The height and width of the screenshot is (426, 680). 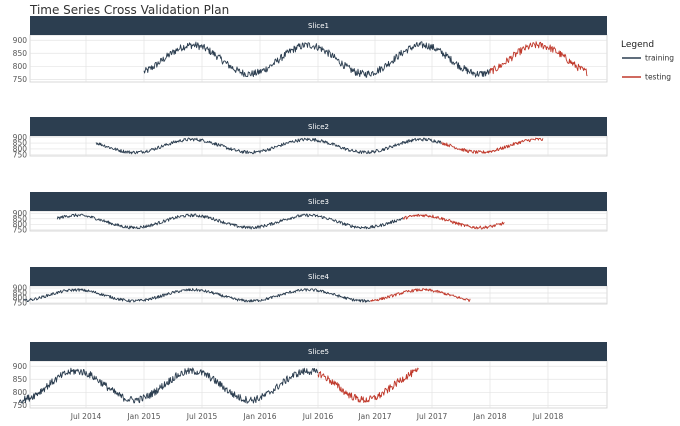 I want to click on legend: Legend training testing, so click(x=647, y=61).